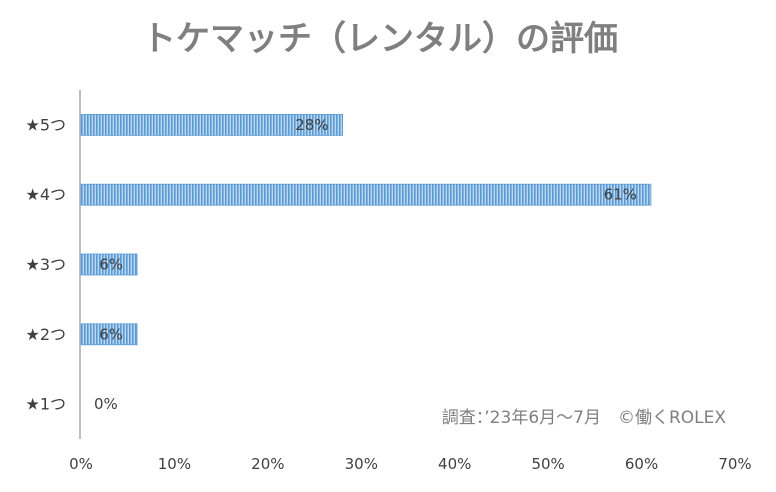 This screenshot has width=776, height=492. What do you see at coordinates (45, 404) in the screenshot?
I see `category-label-1-stars: ★1つ` at bounding box center [45, 404].